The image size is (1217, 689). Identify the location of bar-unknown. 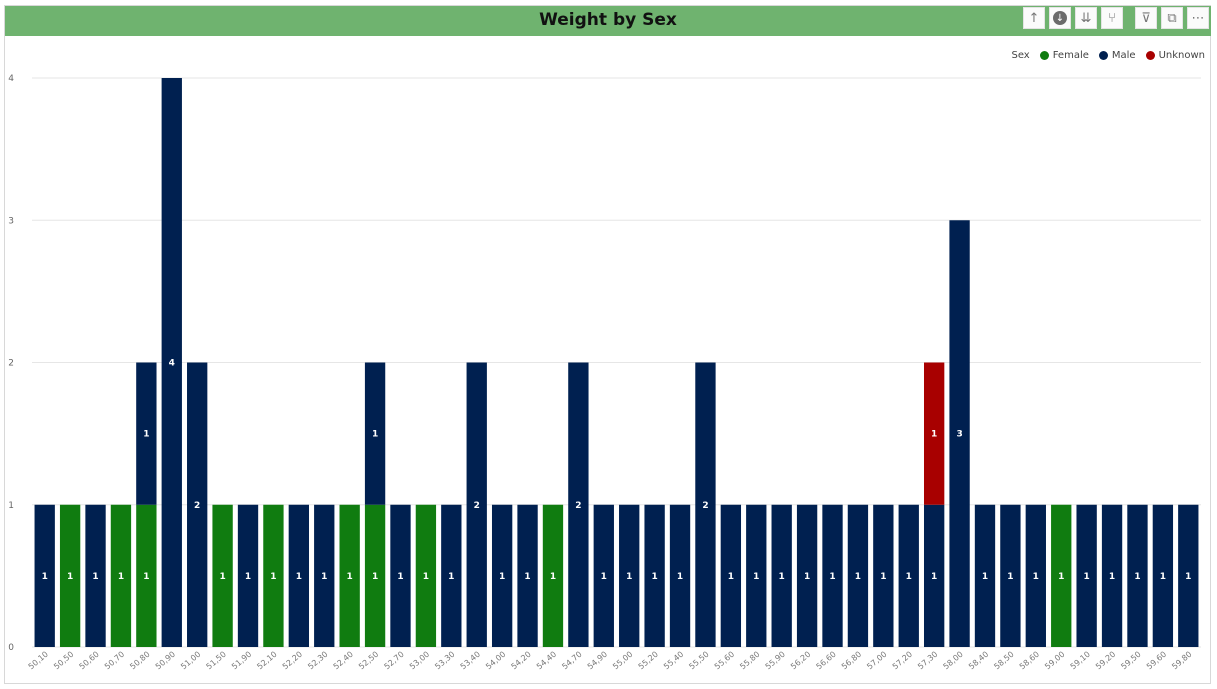
(934, 433).